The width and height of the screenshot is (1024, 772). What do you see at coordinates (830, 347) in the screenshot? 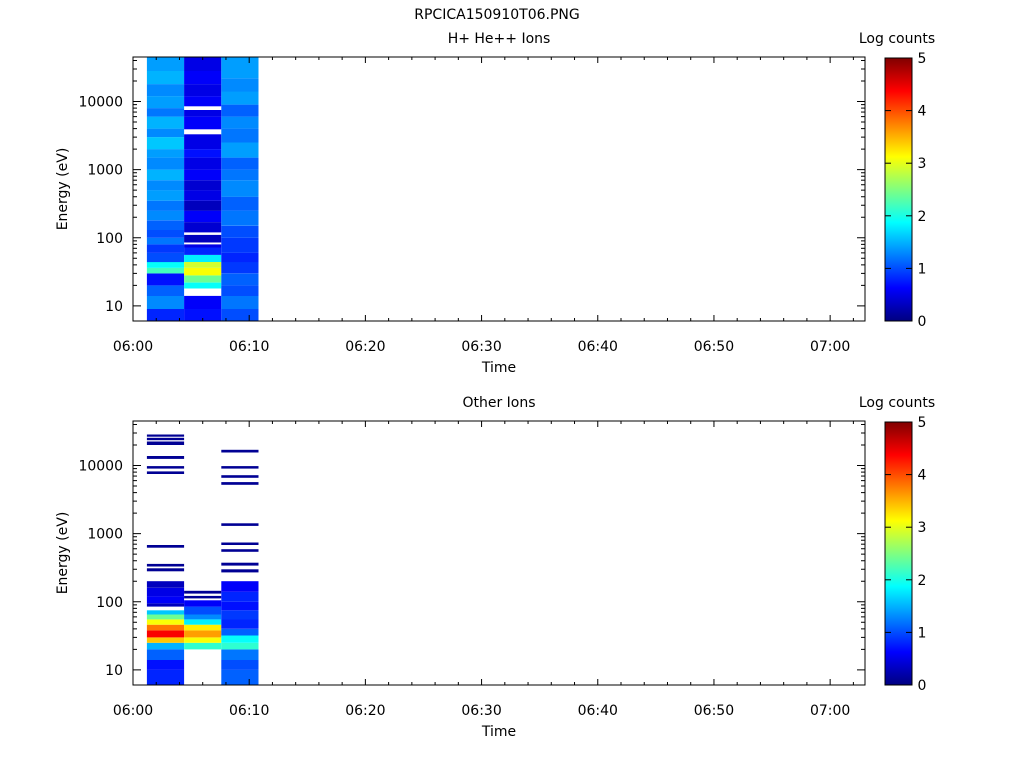
I see `x-tick-label: 07:00` at bounding box center [830, 347].